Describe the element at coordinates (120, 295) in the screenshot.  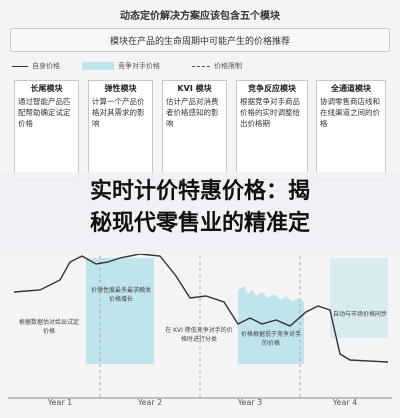
I see `caption-elasticity: 价弹性度最多最求触发价格增长` at that location.